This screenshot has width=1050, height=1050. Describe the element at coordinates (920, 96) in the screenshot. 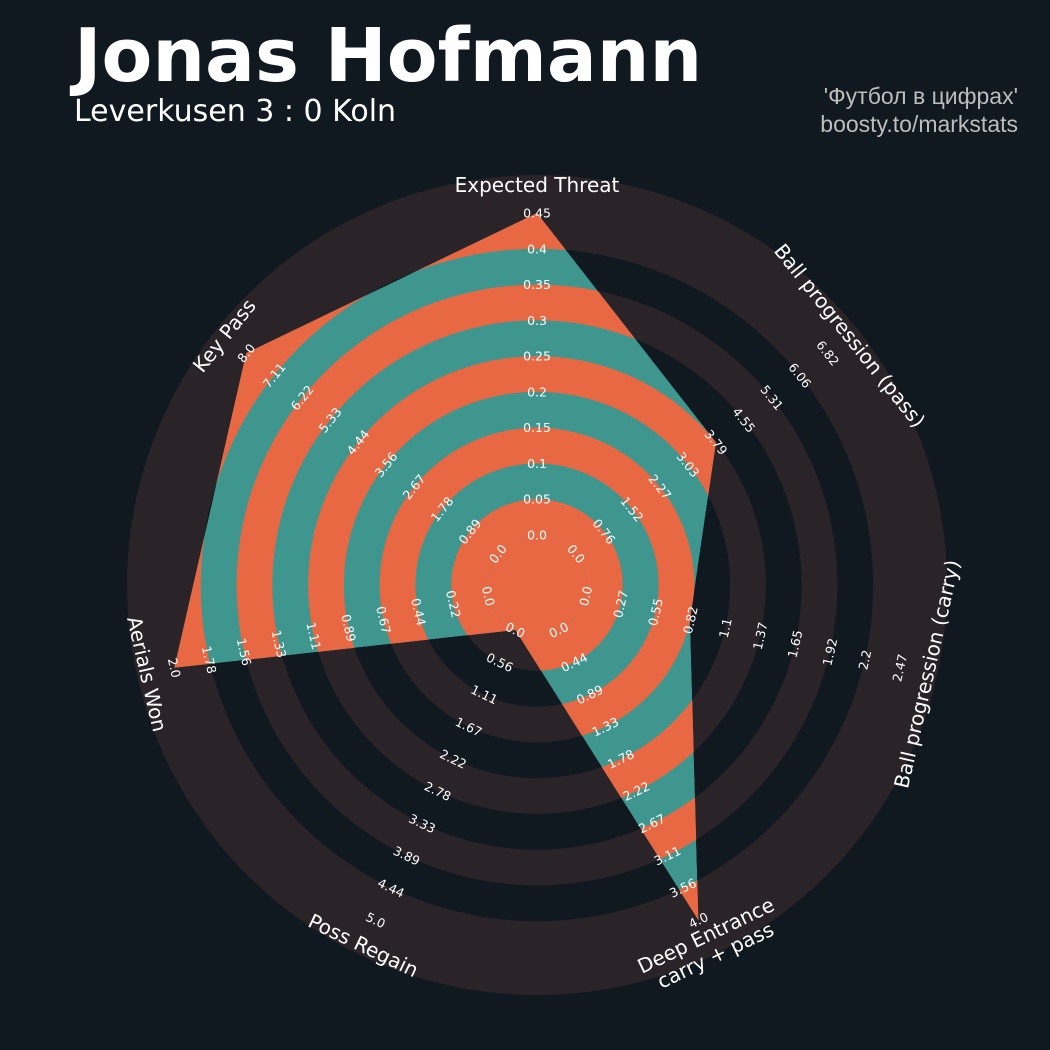

I see `credit-line-1: 'Футбол в цифрах'` at that location.